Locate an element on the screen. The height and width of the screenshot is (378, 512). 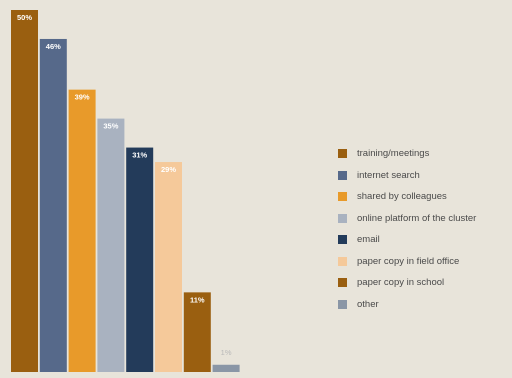
legend-item-2: internet search is located at coordinates (407, 176).